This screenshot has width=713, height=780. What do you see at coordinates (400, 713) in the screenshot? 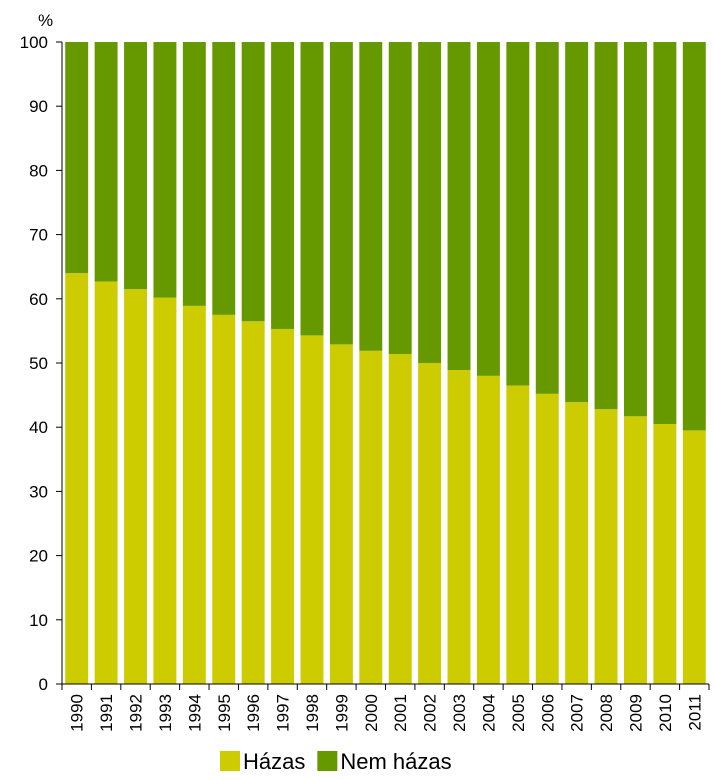
I see `x-tick-label-2001: 2001` at bounding box center [400, 713].